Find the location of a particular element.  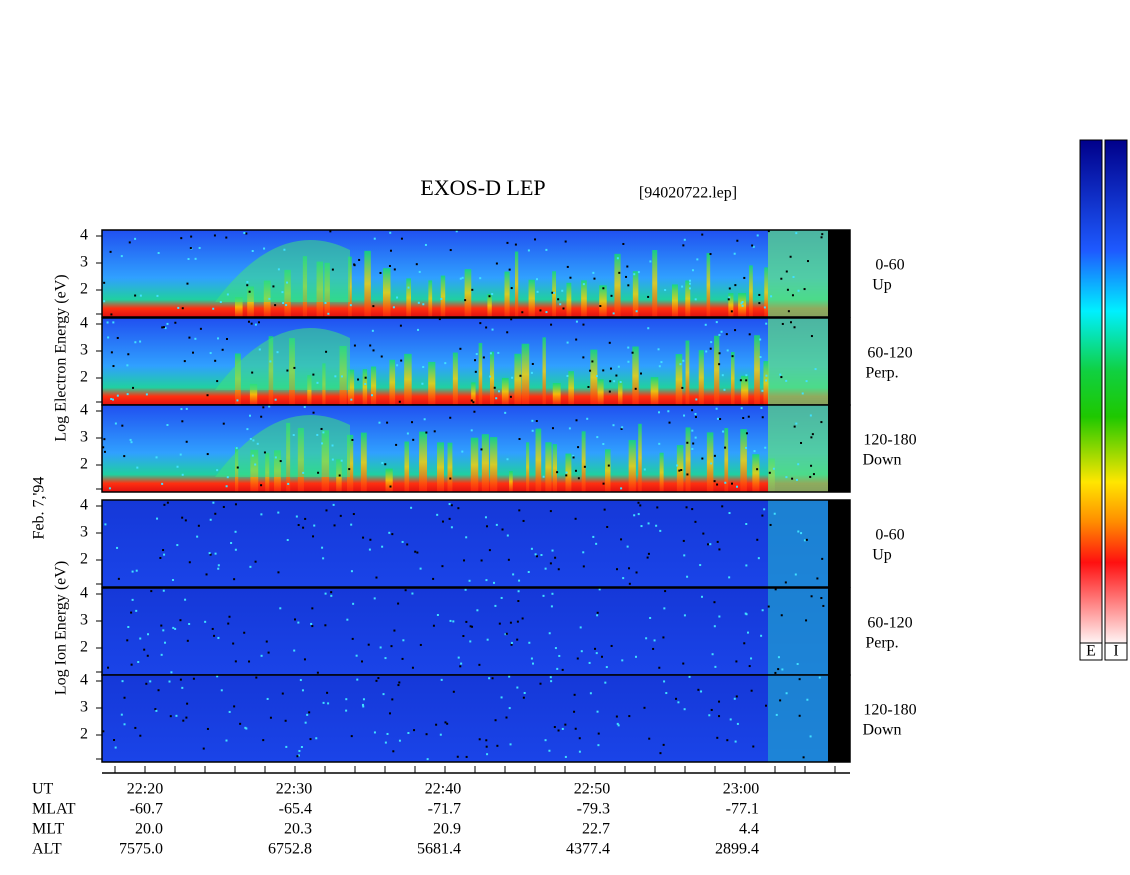

colorbar is located at coordinates (1091, 391).